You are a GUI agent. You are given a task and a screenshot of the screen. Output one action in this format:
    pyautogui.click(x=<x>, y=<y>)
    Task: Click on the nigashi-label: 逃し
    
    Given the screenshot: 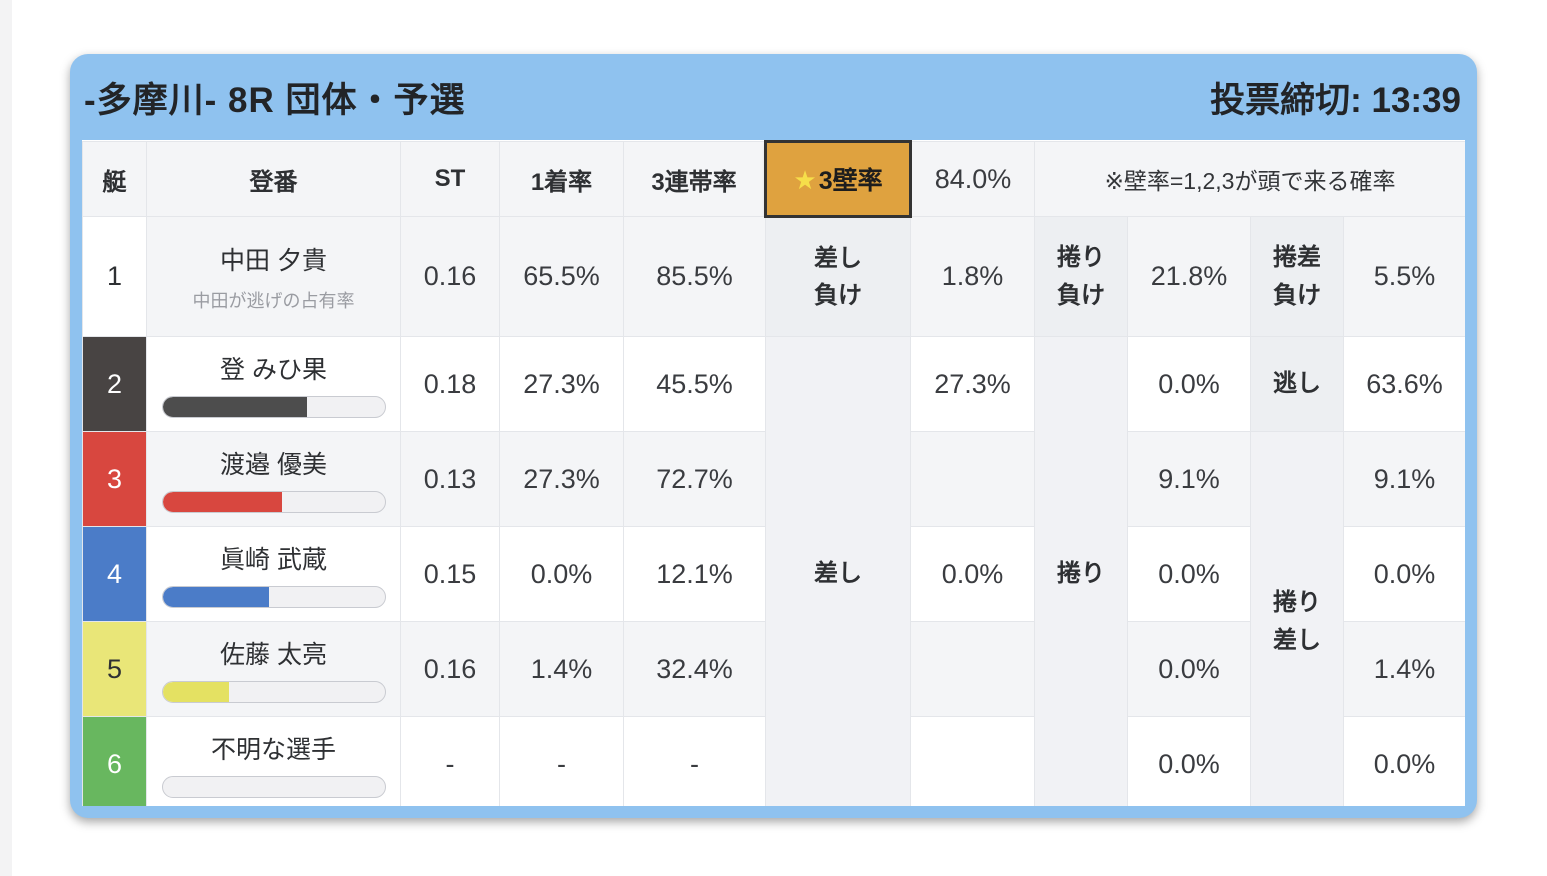 What is the action you would take?
    pyautogui.click(x=1297, y=384)
    